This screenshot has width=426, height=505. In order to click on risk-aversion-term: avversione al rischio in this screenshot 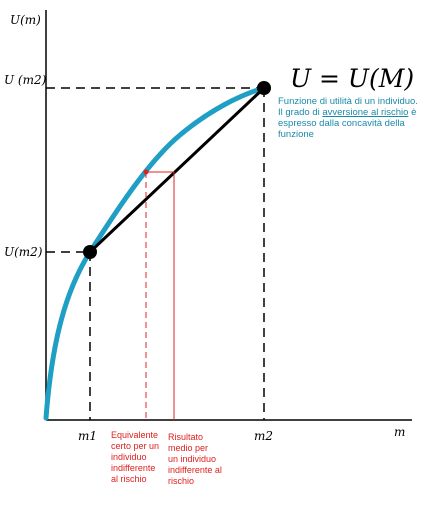, I will do `click(365, 112)`.